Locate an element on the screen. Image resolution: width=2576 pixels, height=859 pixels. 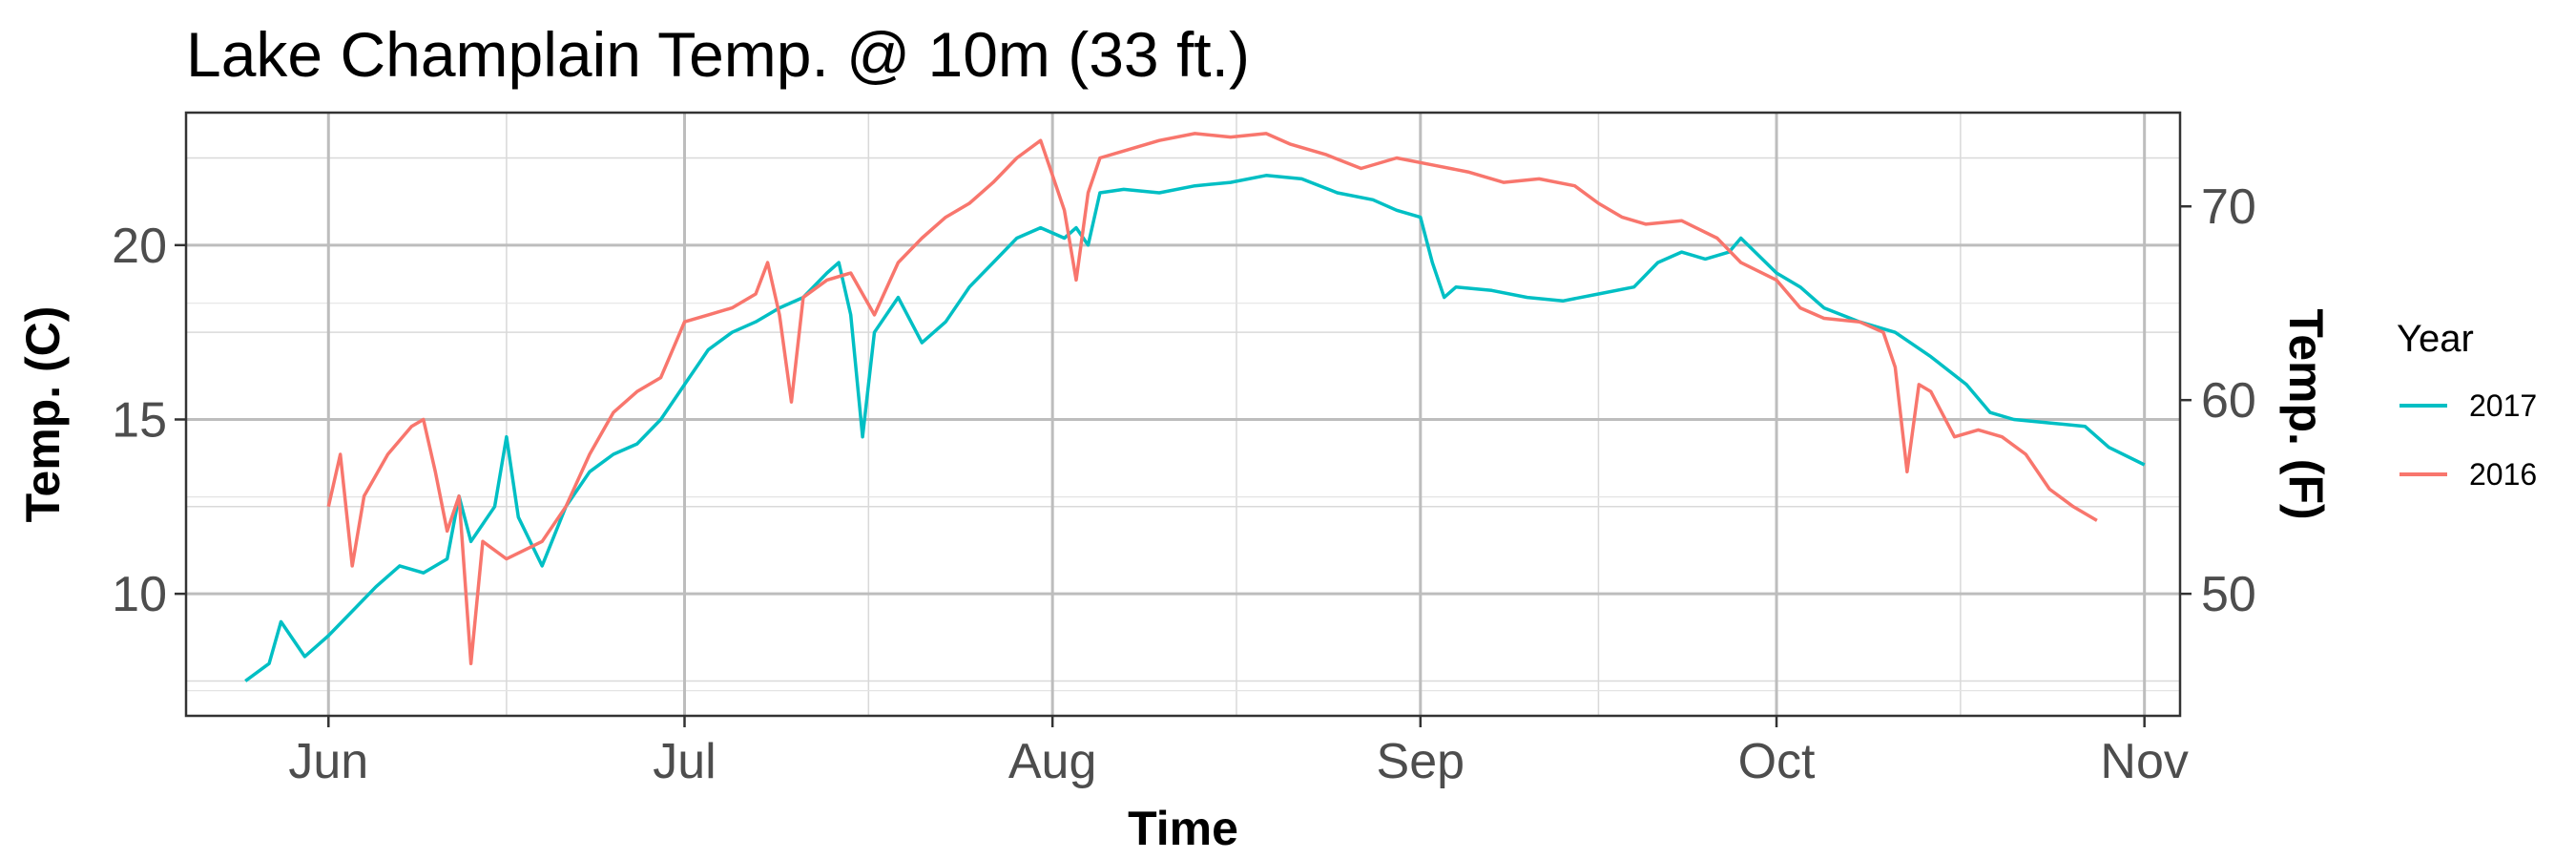
legend: Year 2017 2016 is located at coordinates (2467, 405).